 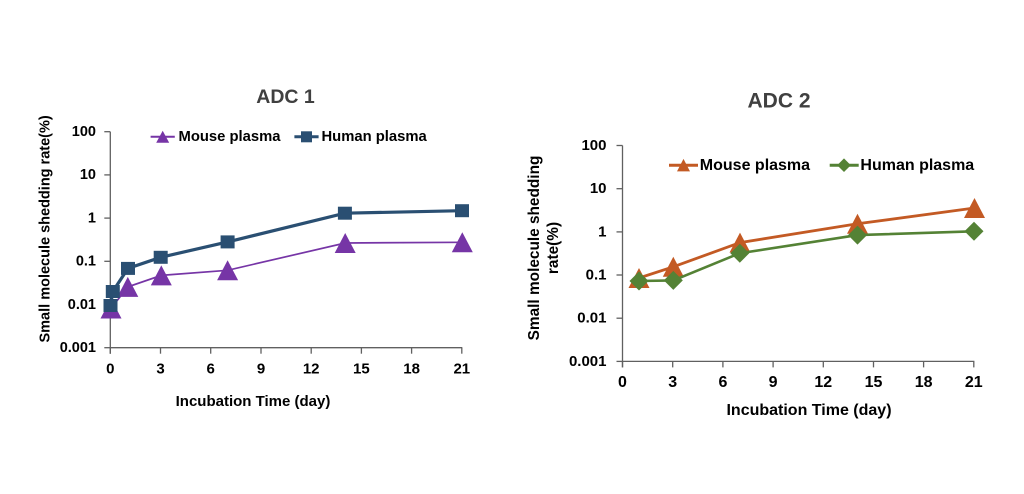 What do you see at coordinates (285, 97) in the screenshot?
I see `svg-text: ADC 1` at bounding box center [285, 97].